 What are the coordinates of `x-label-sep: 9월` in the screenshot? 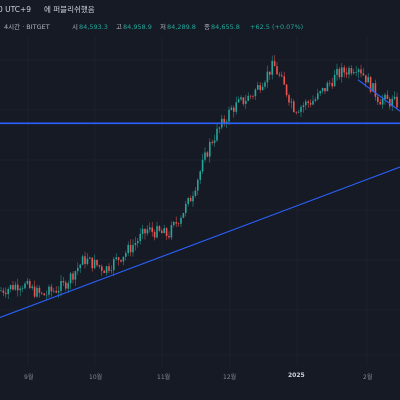 It's located at (29, 377).